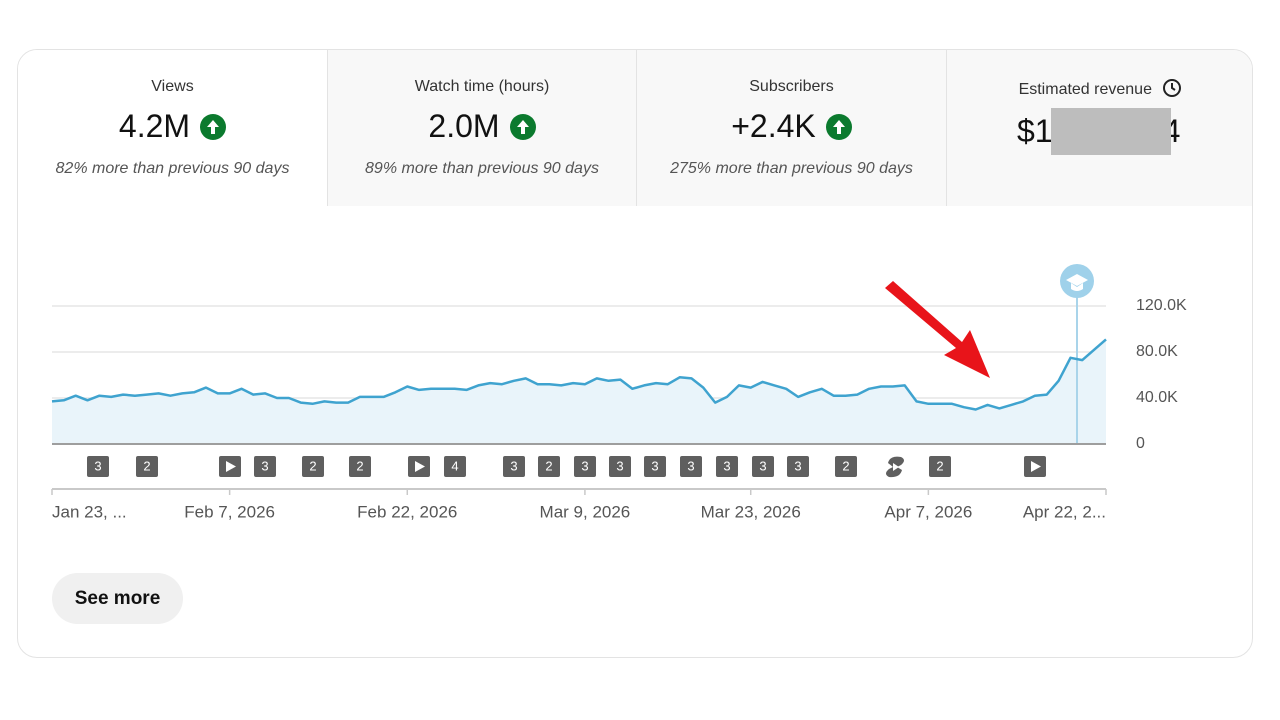 This screenshot has width=1280, height=720. I want to click on tab-value-row: 4.2M, so click(172, 126).